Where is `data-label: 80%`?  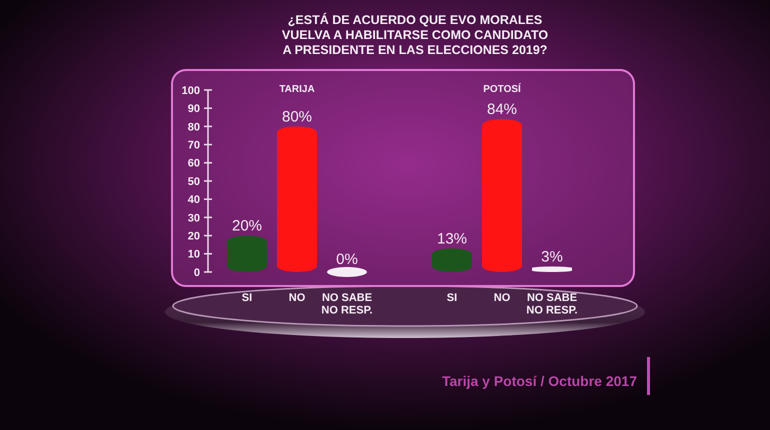
data-label: 80% is located at coordinates (297, 117).